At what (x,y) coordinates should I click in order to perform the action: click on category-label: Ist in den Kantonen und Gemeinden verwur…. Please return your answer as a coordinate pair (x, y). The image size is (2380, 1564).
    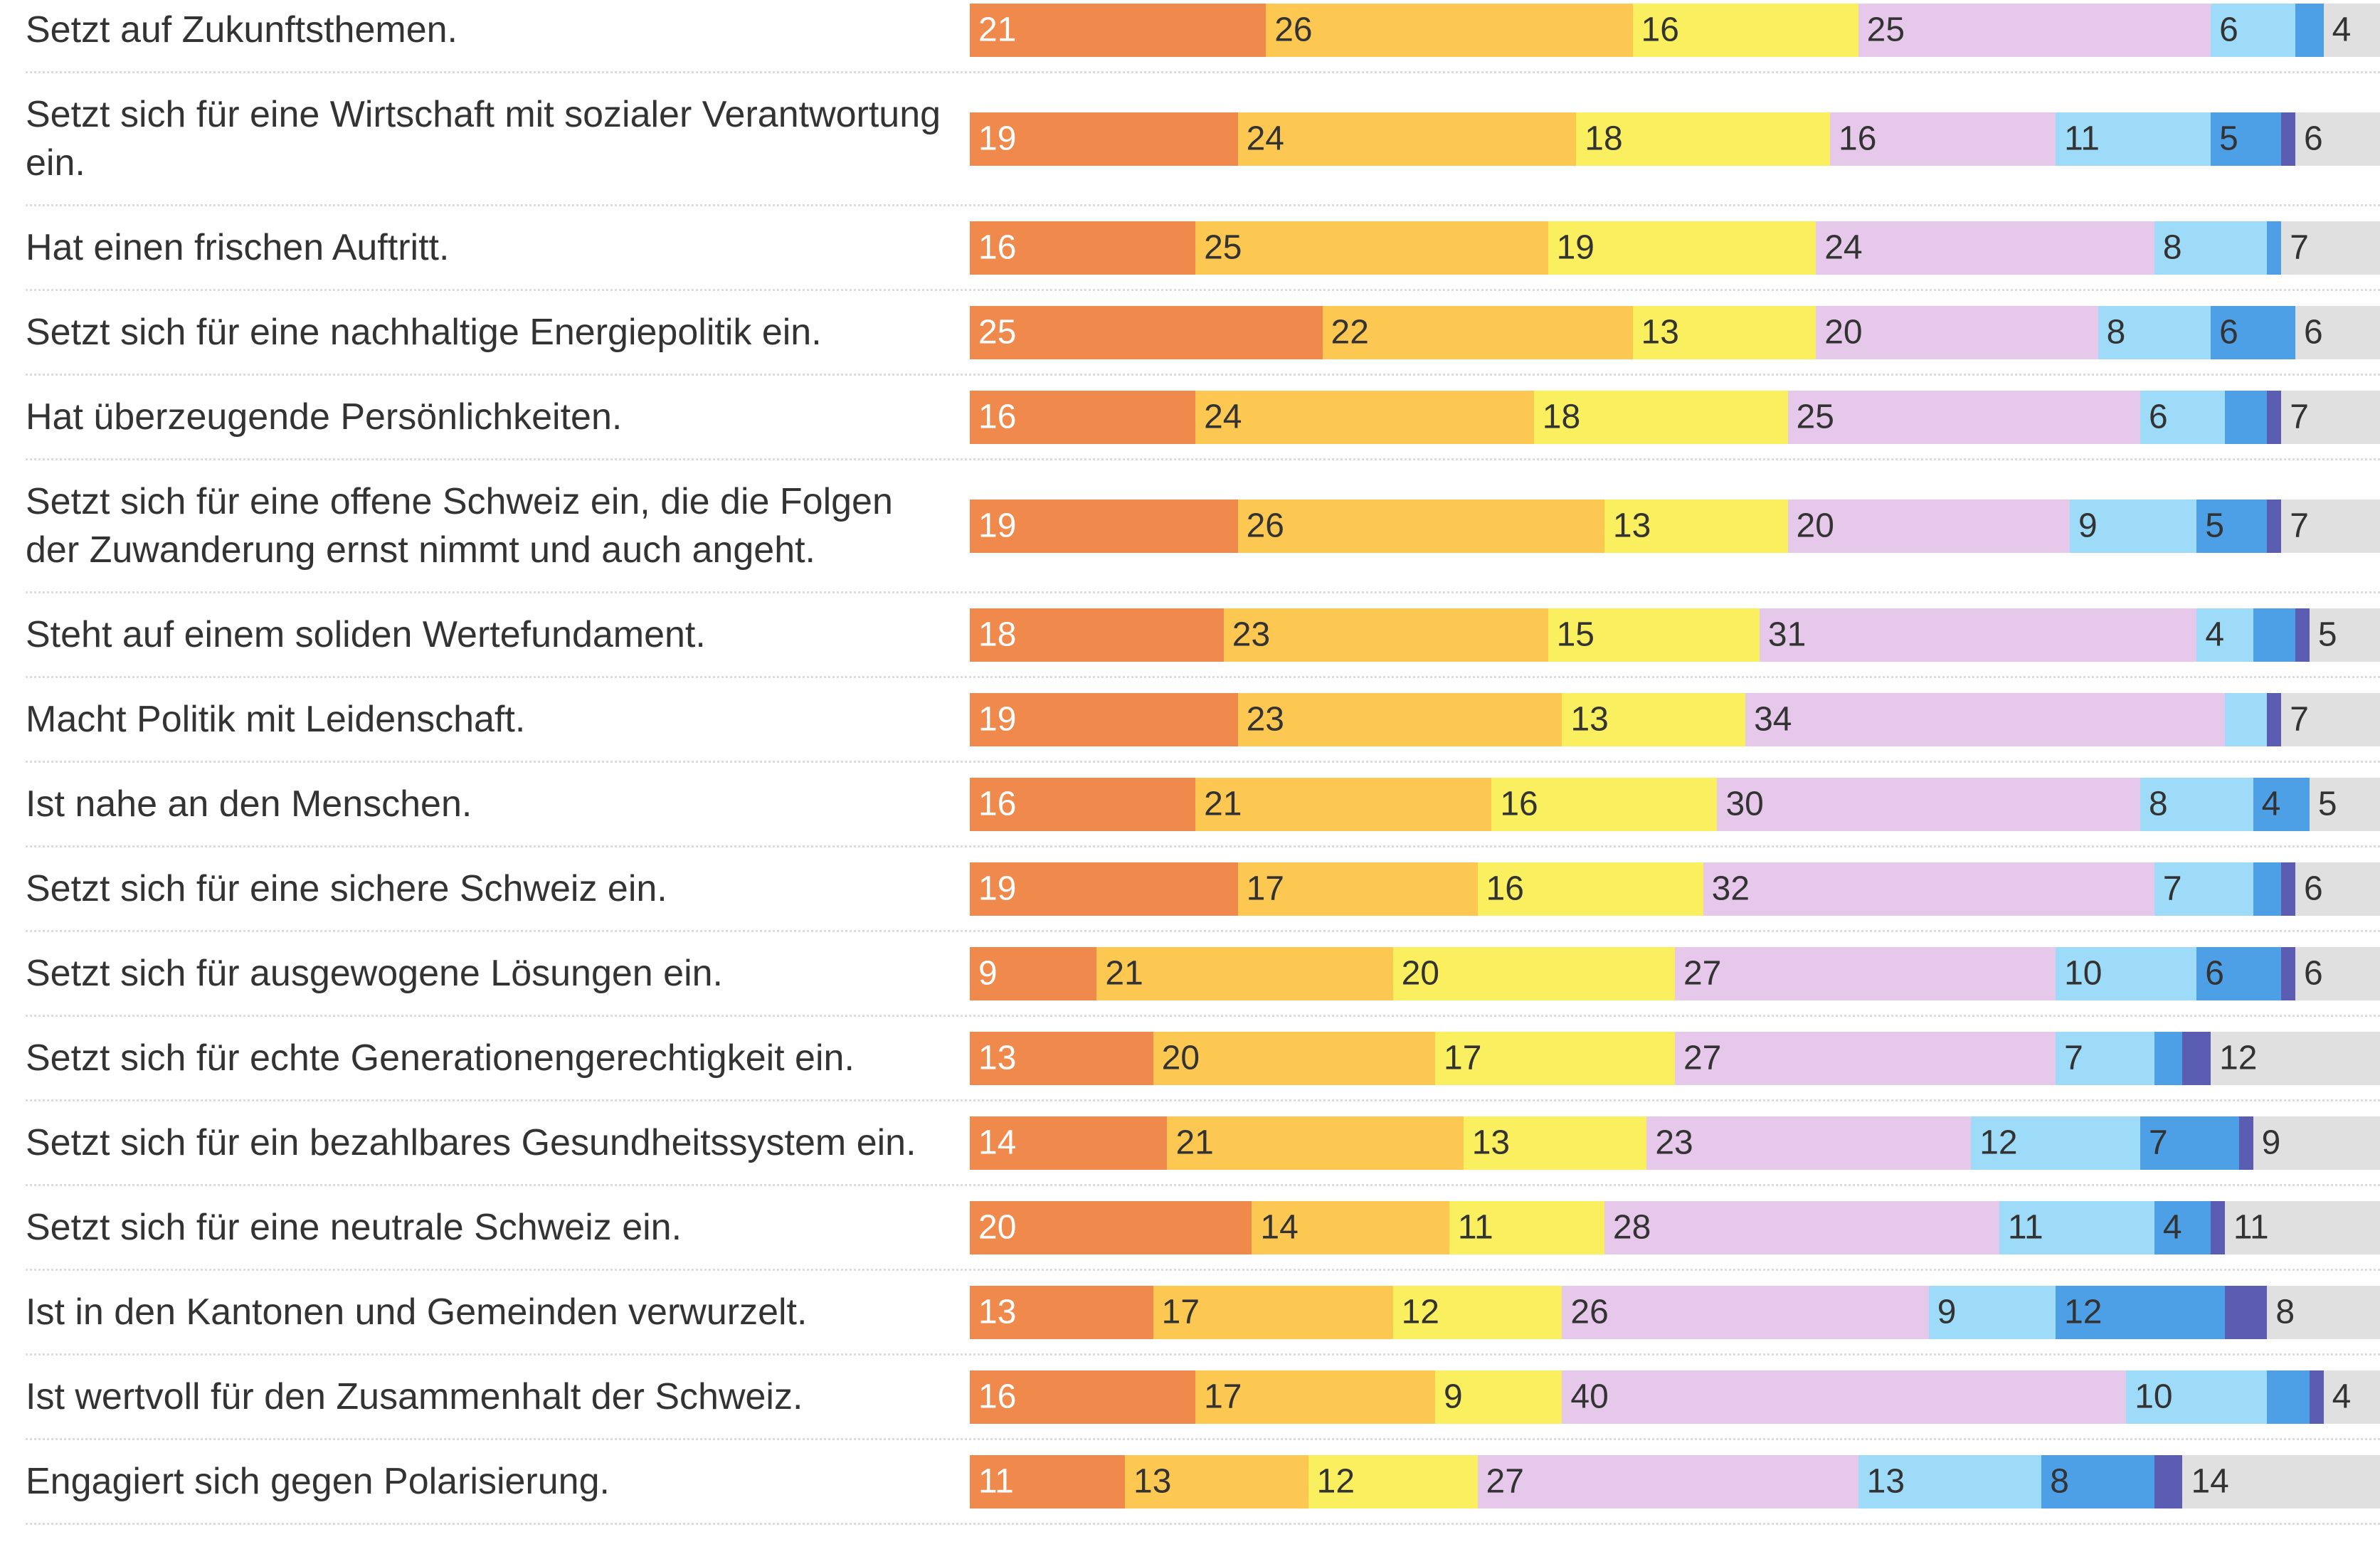
    Looking at the image, I should click on (417, 1312).